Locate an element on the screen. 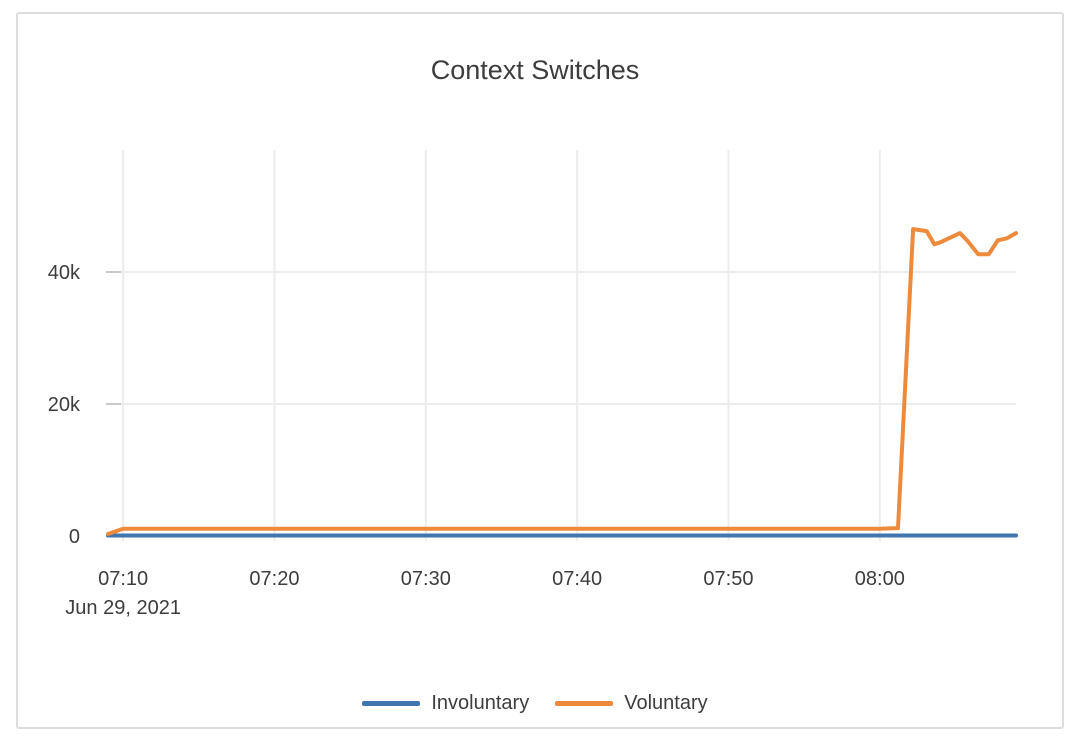 This screenshot has height=740, width=1070. legend-item-involuntary: Involuntary is located at coordinates (445, 703).